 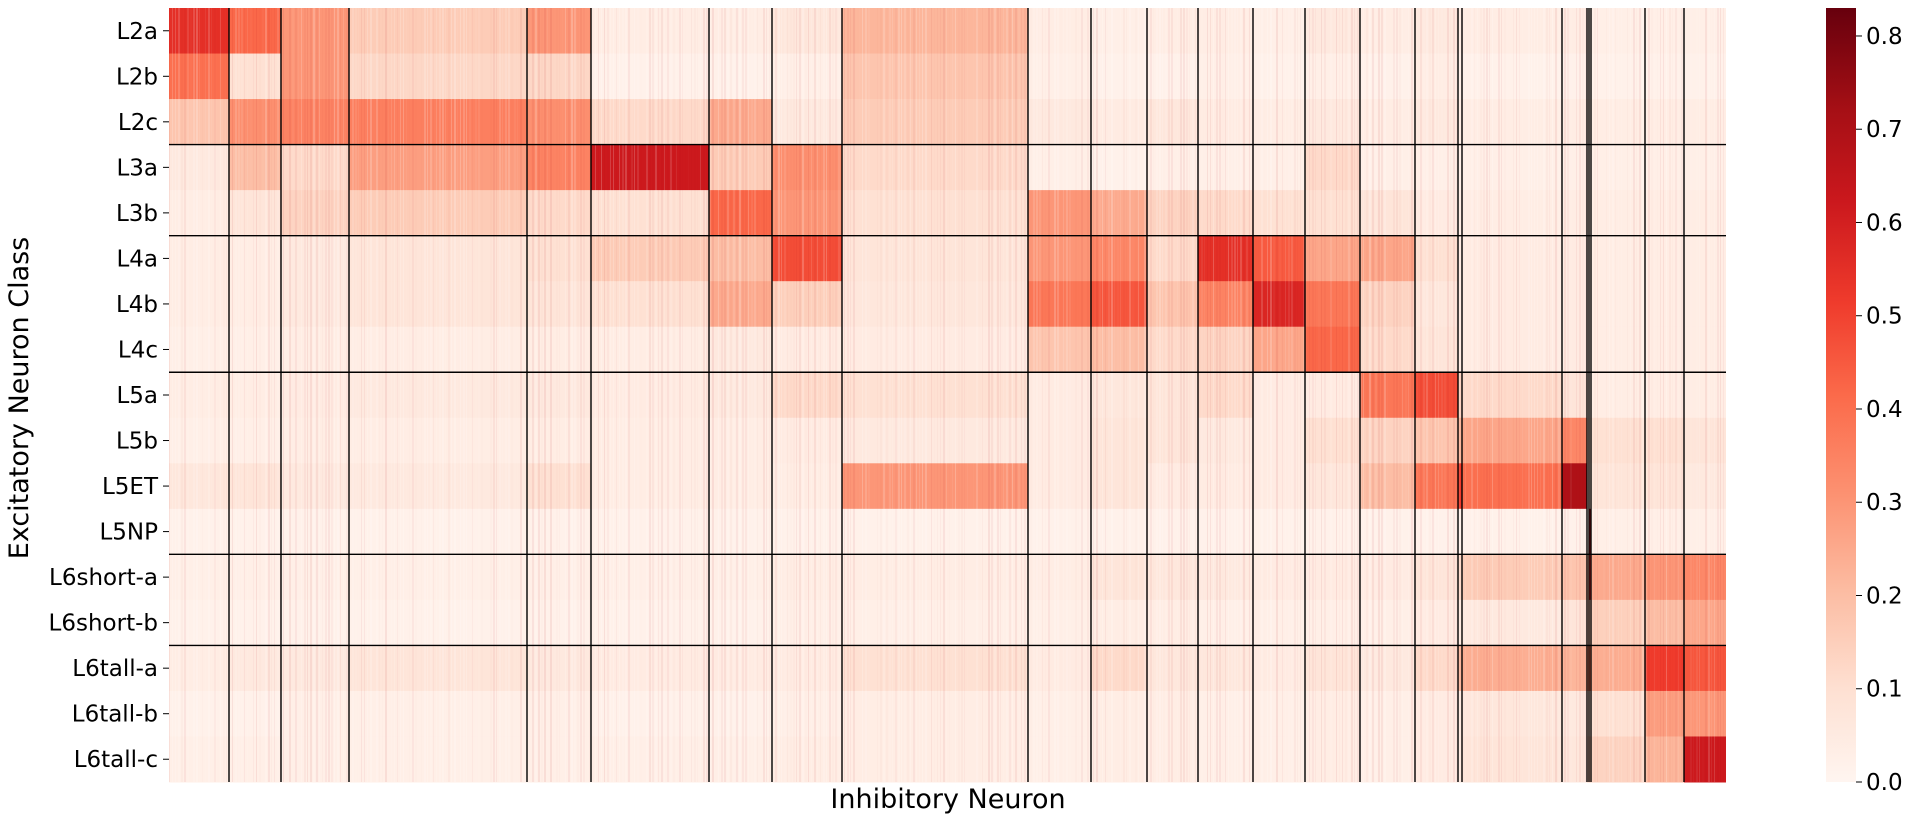 What do you see at coordinates (137, 214) in the screenshot?
I see `y-tick-label: L3b` at bounding box center [137, 214].